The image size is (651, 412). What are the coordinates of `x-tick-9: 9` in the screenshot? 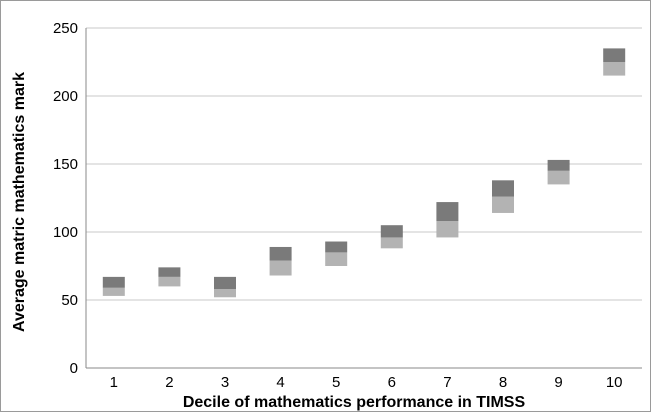 It's located at (558, 382).